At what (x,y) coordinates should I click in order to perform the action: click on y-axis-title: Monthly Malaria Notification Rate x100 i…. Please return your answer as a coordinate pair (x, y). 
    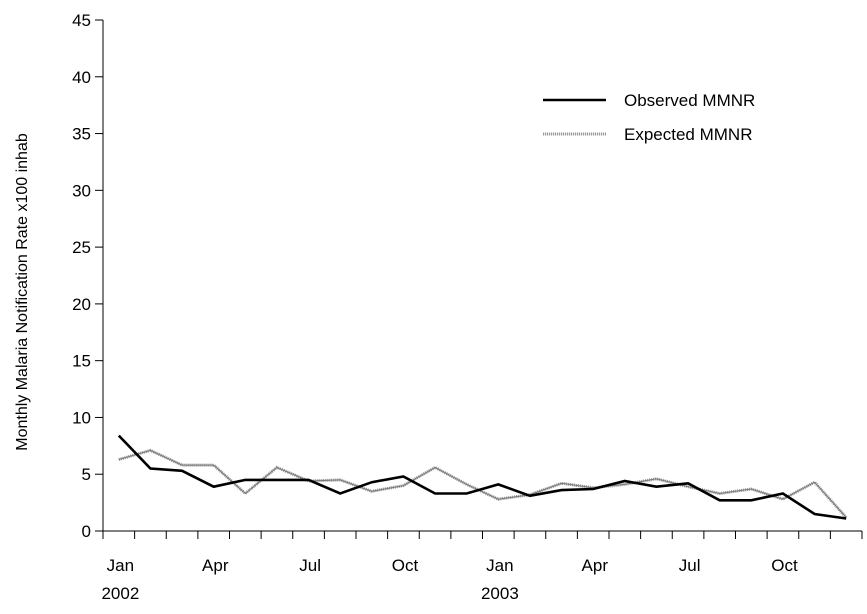
    Looking at the image, I should click on (22, 292).